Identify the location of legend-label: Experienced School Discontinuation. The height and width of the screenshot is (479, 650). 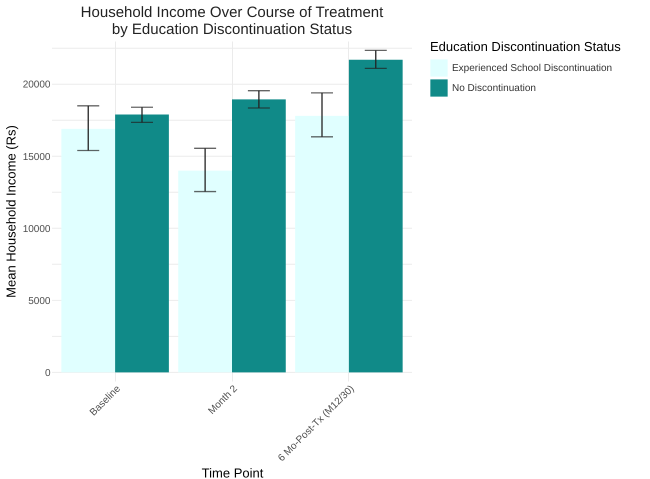
(532, 68).